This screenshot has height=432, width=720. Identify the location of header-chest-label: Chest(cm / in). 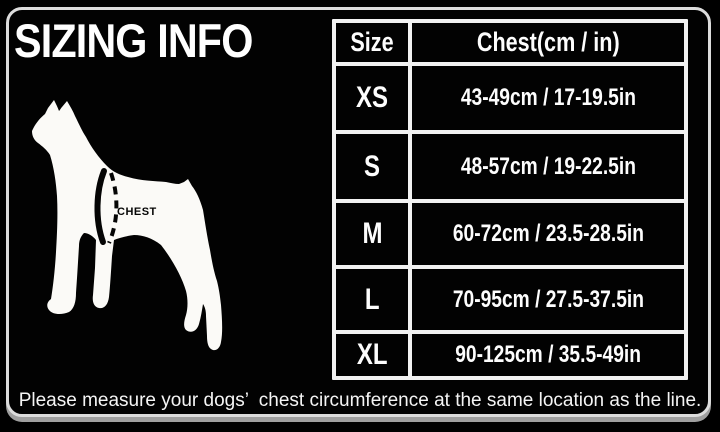
(548, 42).